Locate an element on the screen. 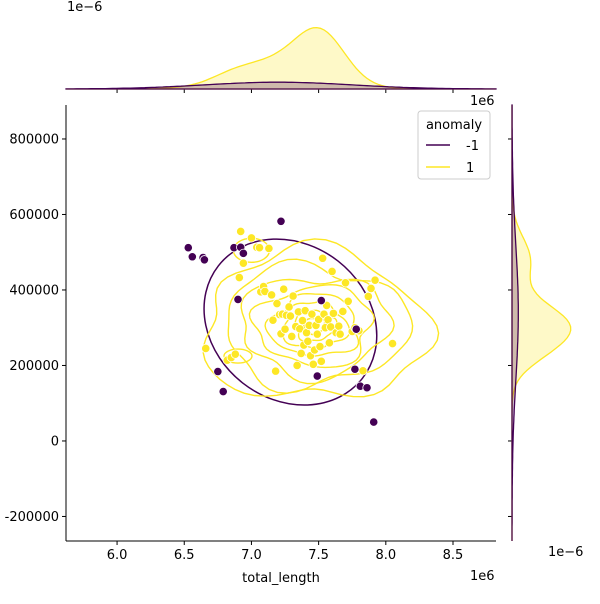  legend-label-pos: 1 is located at coordinates (470, 168).